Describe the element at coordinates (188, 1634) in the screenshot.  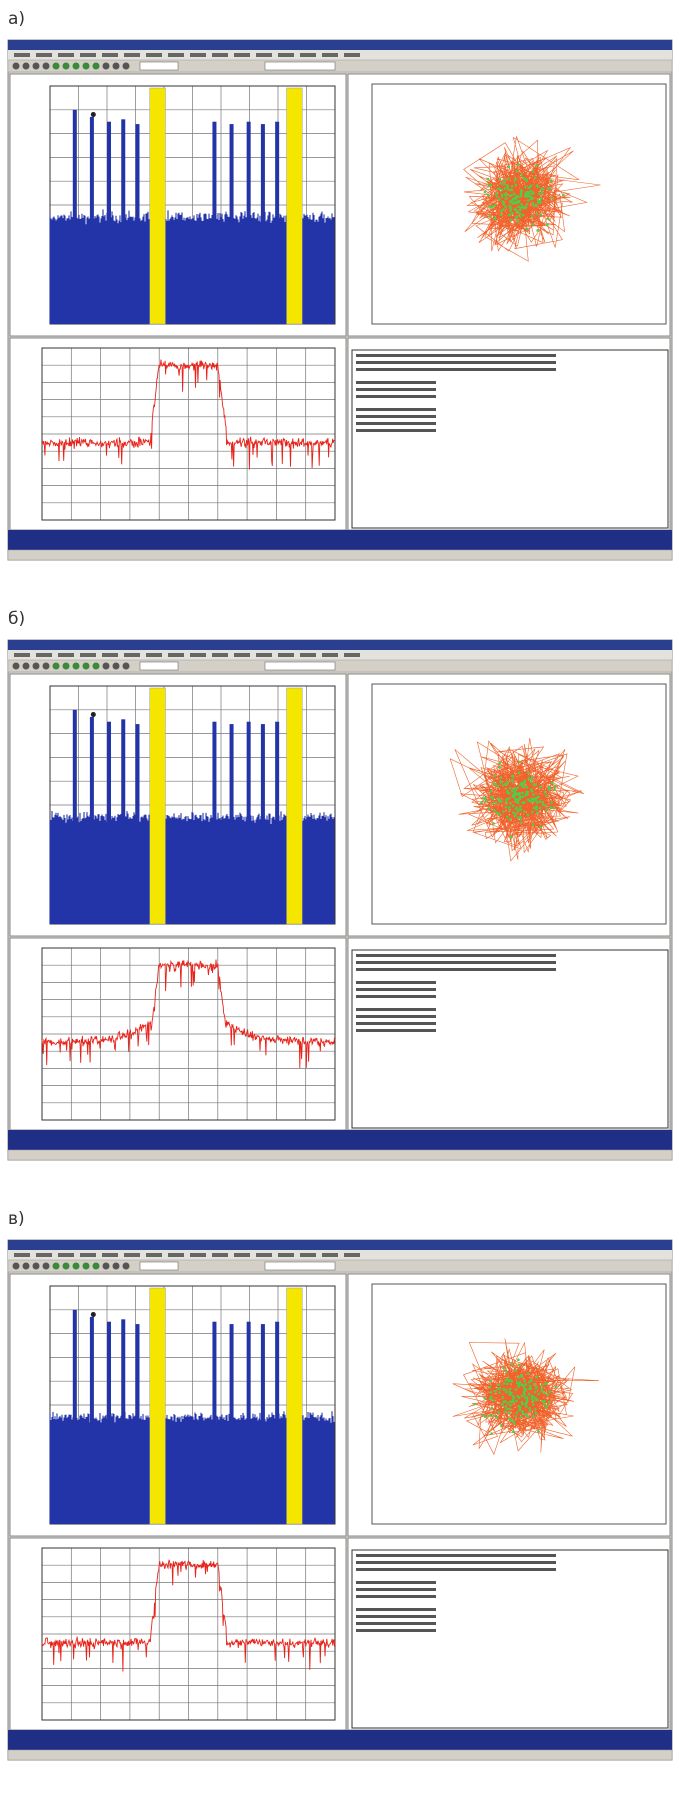
I see `plot-frame` at that location.